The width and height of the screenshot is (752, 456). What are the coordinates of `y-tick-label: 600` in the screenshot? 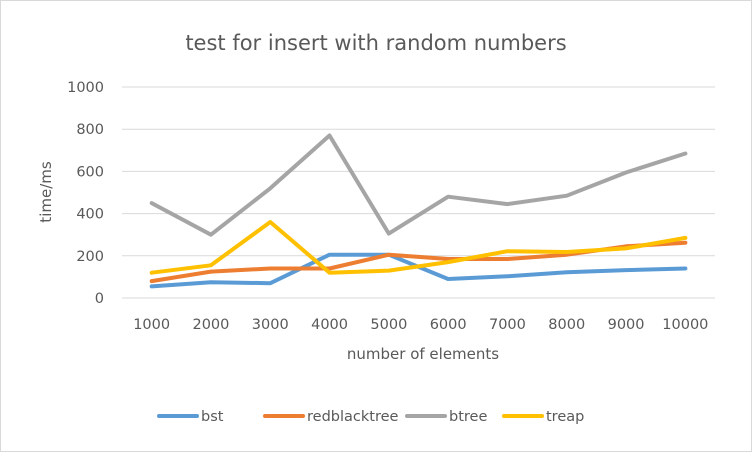 It's located at (90, 172).